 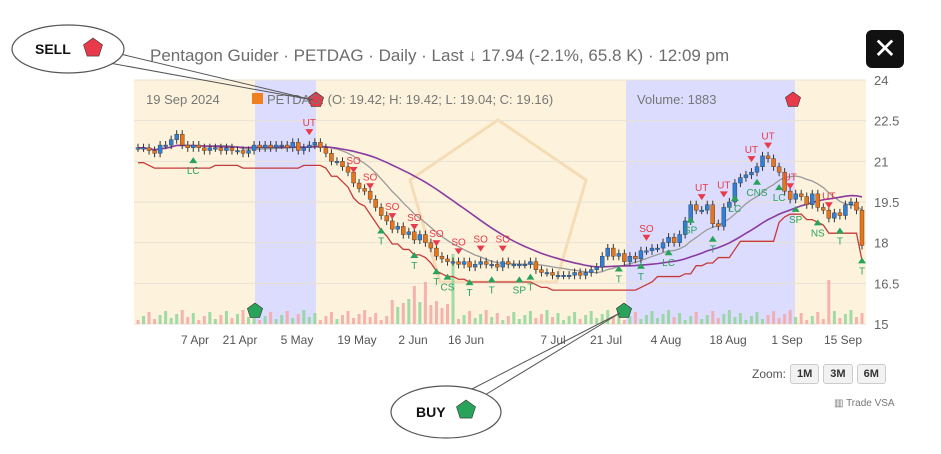 I want to click on zoom-1m-button: 1M, so click(x=805, y=374).